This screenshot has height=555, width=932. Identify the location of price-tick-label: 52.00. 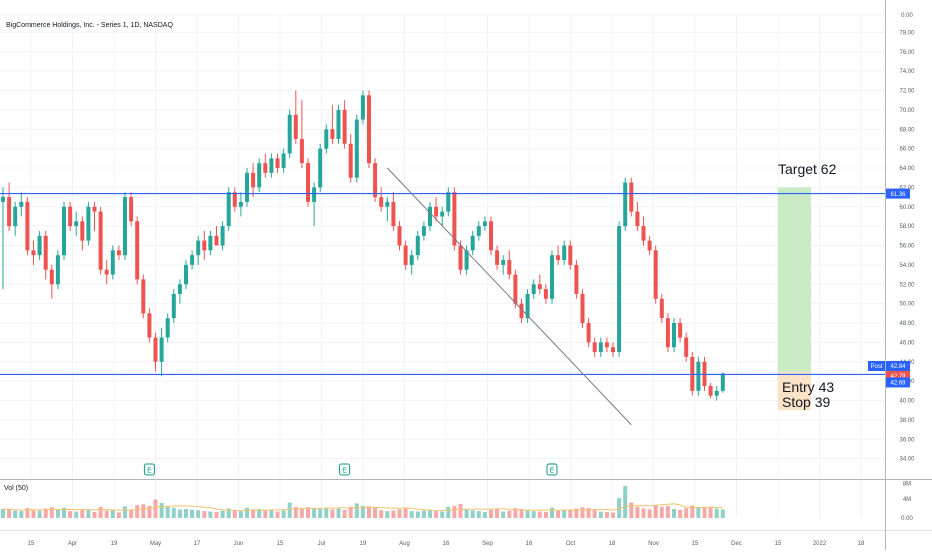
(907, 285).